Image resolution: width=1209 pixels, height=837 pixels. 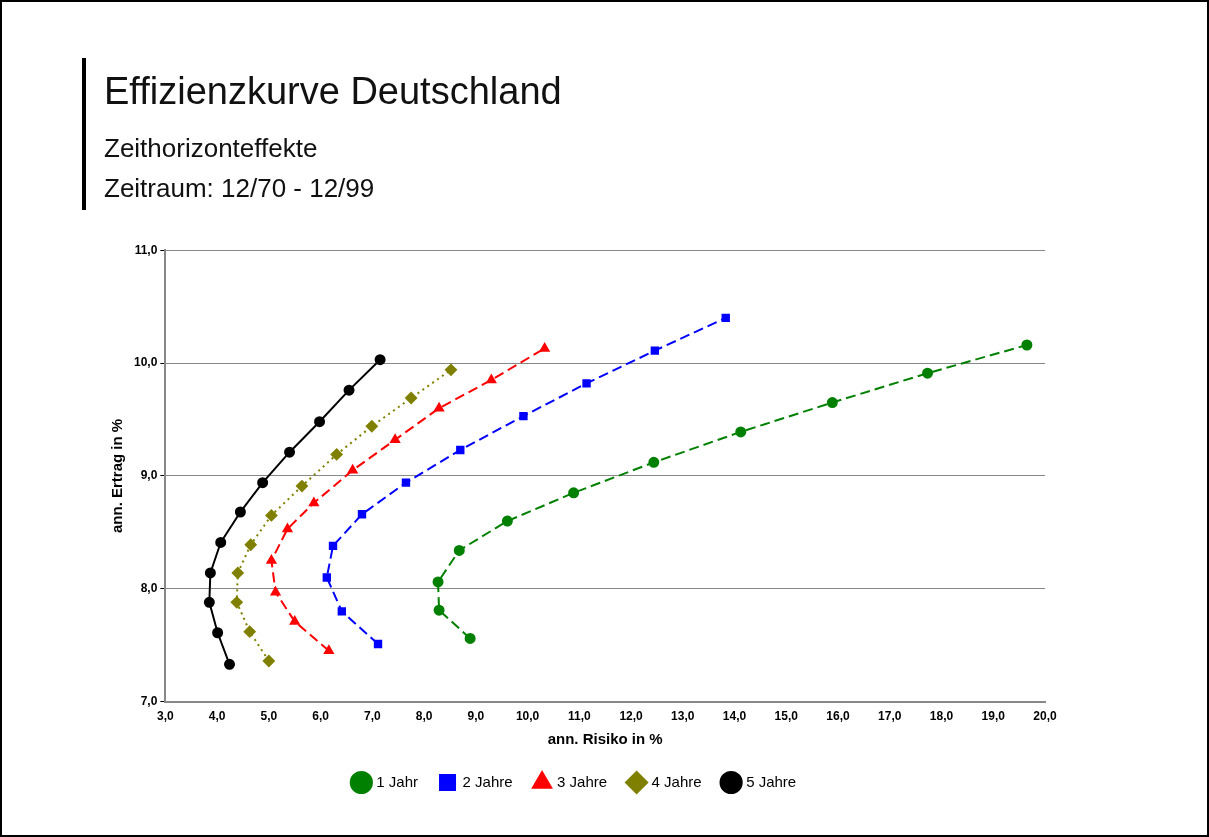 What do you see at coordinates (734, 716) in the screenshot?
I see `x-tick-label: 14,0` at bounding box center [734, 716].